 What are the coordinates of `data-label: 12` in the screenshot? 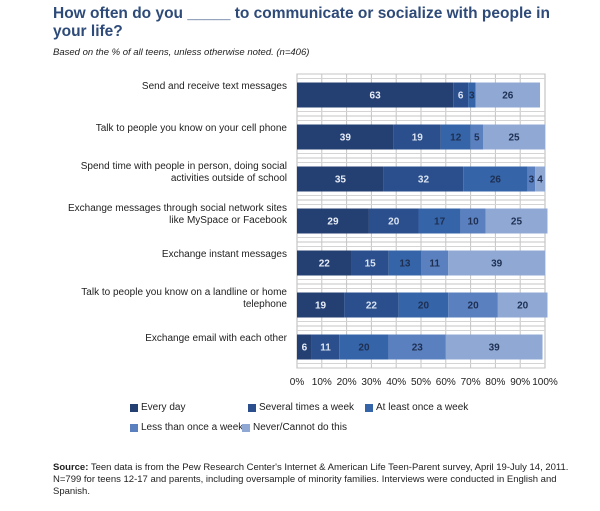 It's located at (456, 138).